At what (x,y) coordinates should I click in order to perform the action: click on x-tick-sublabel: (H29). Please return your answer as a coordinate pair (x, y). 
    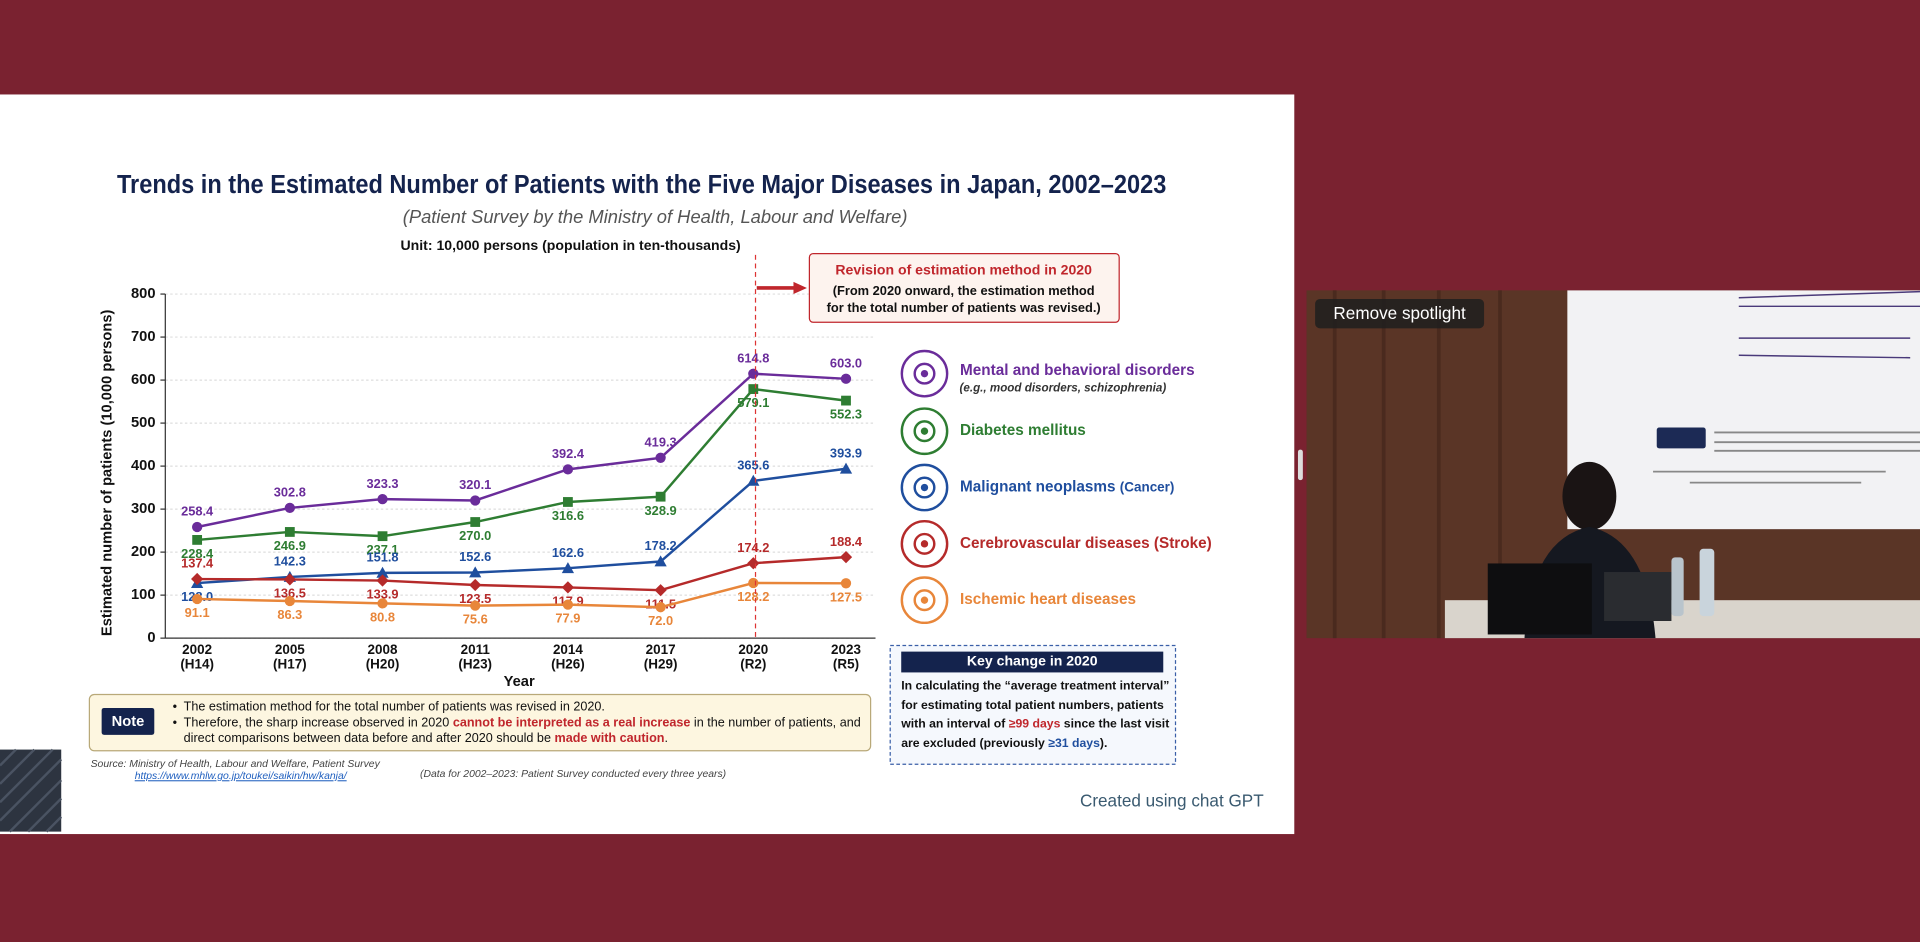
    Looking at the image, I should click on (661, 664).